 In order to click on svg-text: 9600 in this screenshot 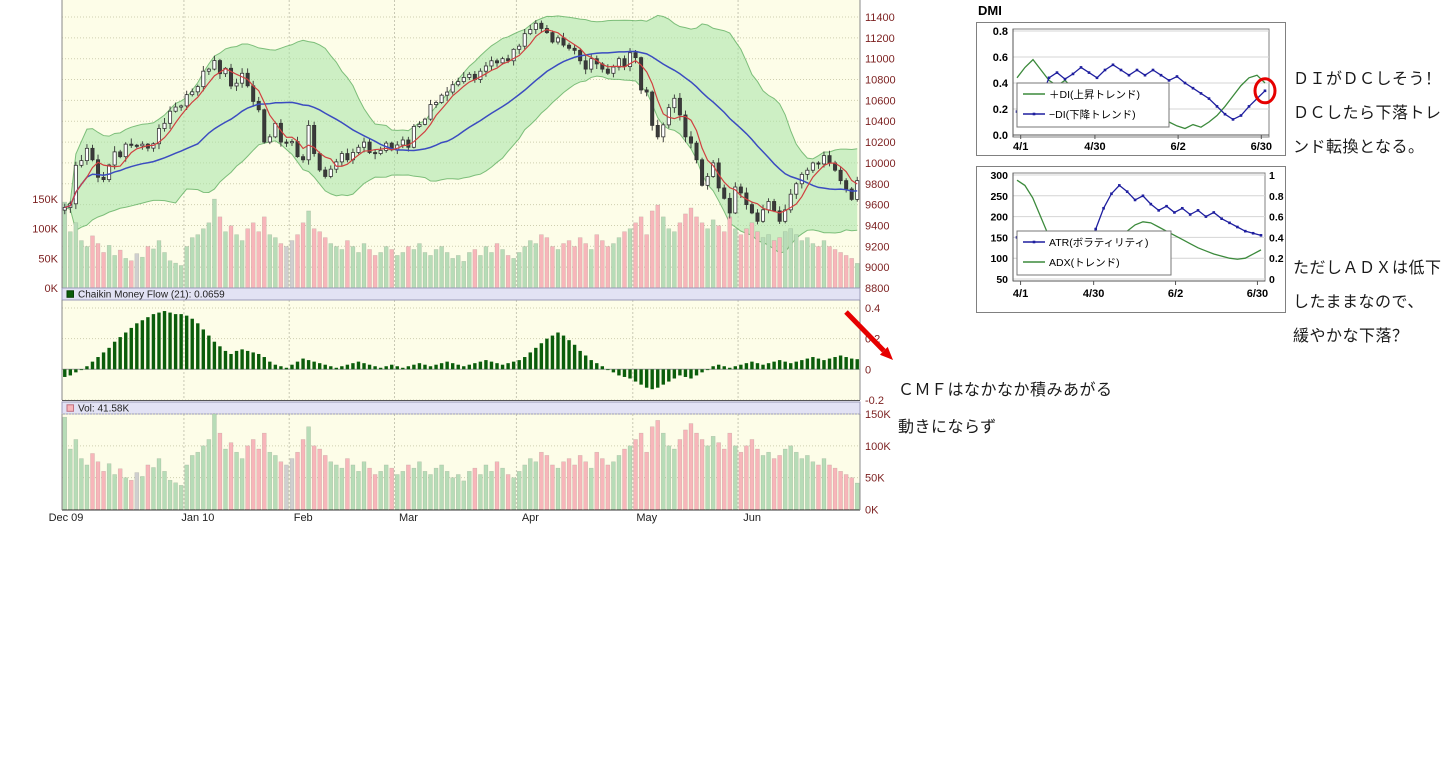, I will do `click(877, 206)`.